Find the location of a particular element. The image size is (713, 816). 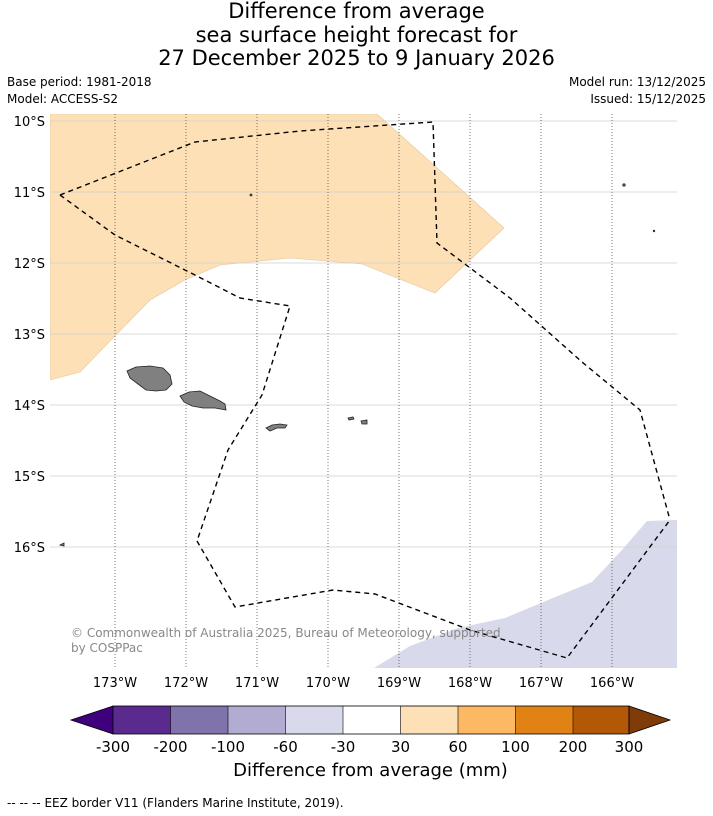

lon-label: 167°W is located at coordinates (541, 683).